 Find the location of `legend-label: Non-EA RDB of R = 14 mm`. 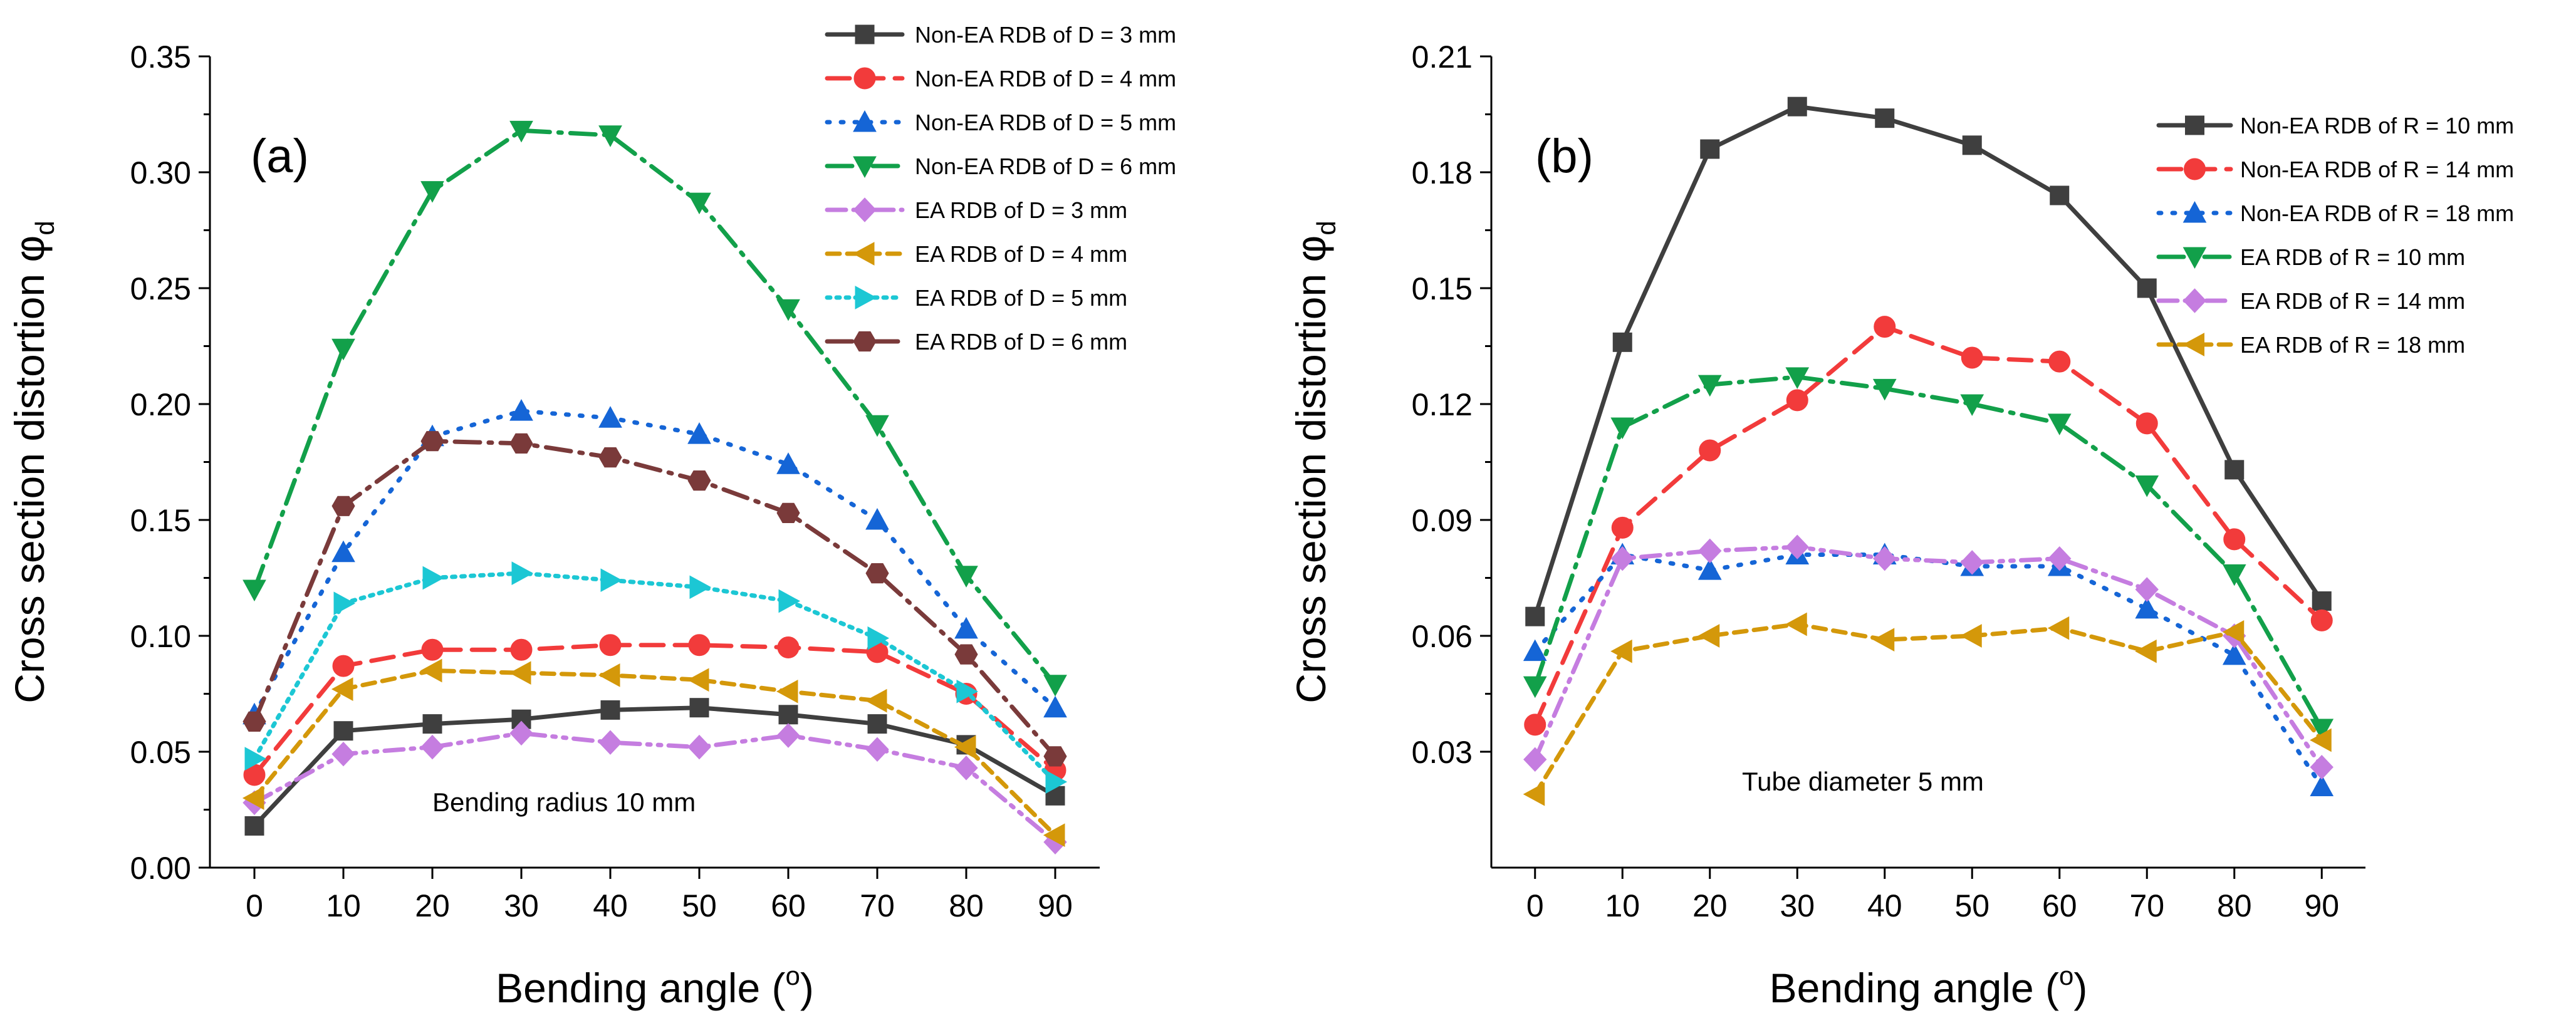

legend-label: Non-EA RDB of R = 14 mm is located at coordinates (2377, 169).